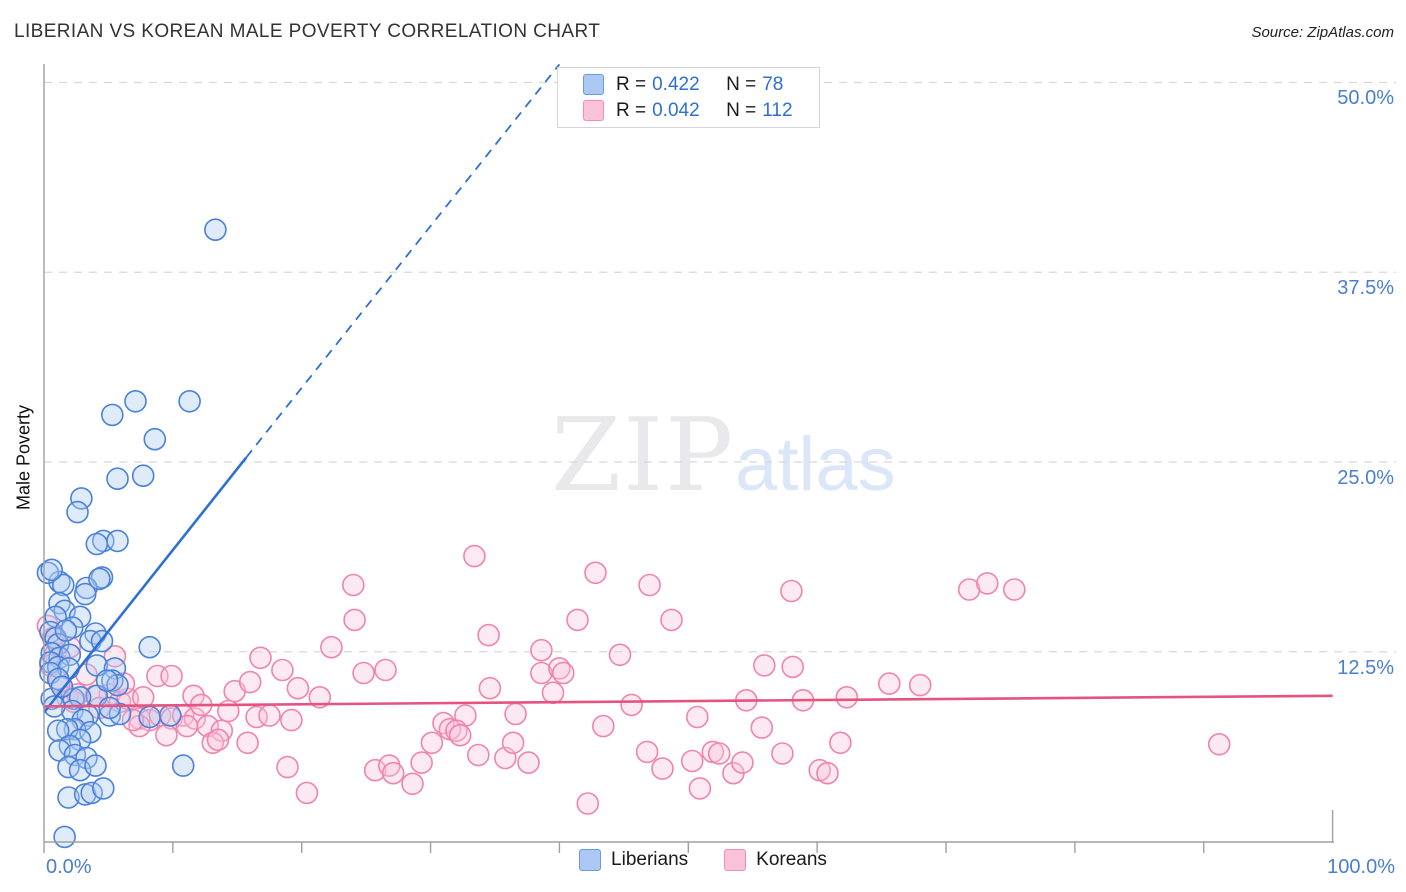 This screenshot has width=1406, height=892. I want to click on legend-item-koreans: Koreans, so click(775, 860).